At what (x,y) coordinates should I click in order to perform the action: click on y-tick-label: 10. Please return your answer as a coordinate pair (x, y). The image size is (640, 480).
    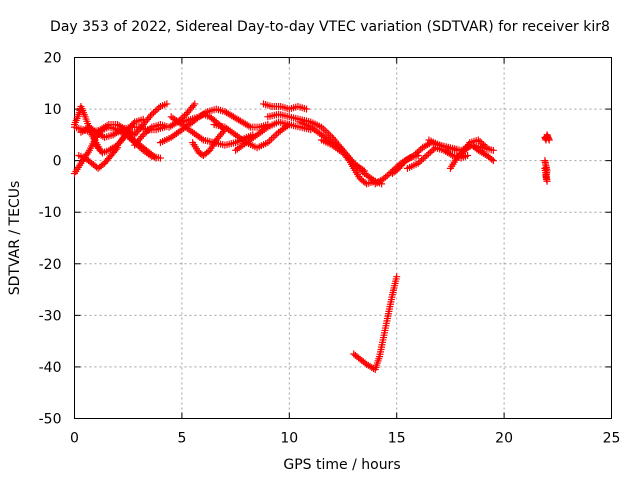
    Looking at the image, I should click on (53, 110).